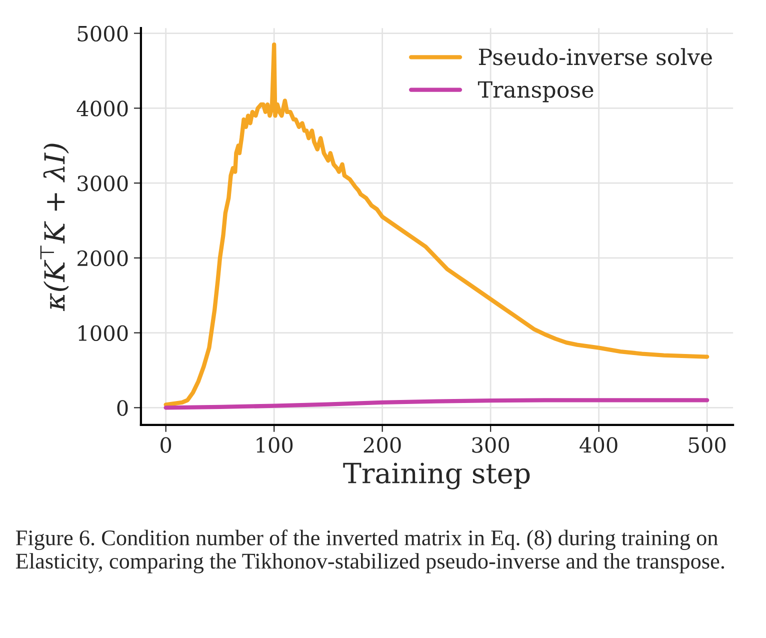 The width and height of the screenshot is (766, 638). I want to click on y-tick-label: 2000, so click(103, 258).